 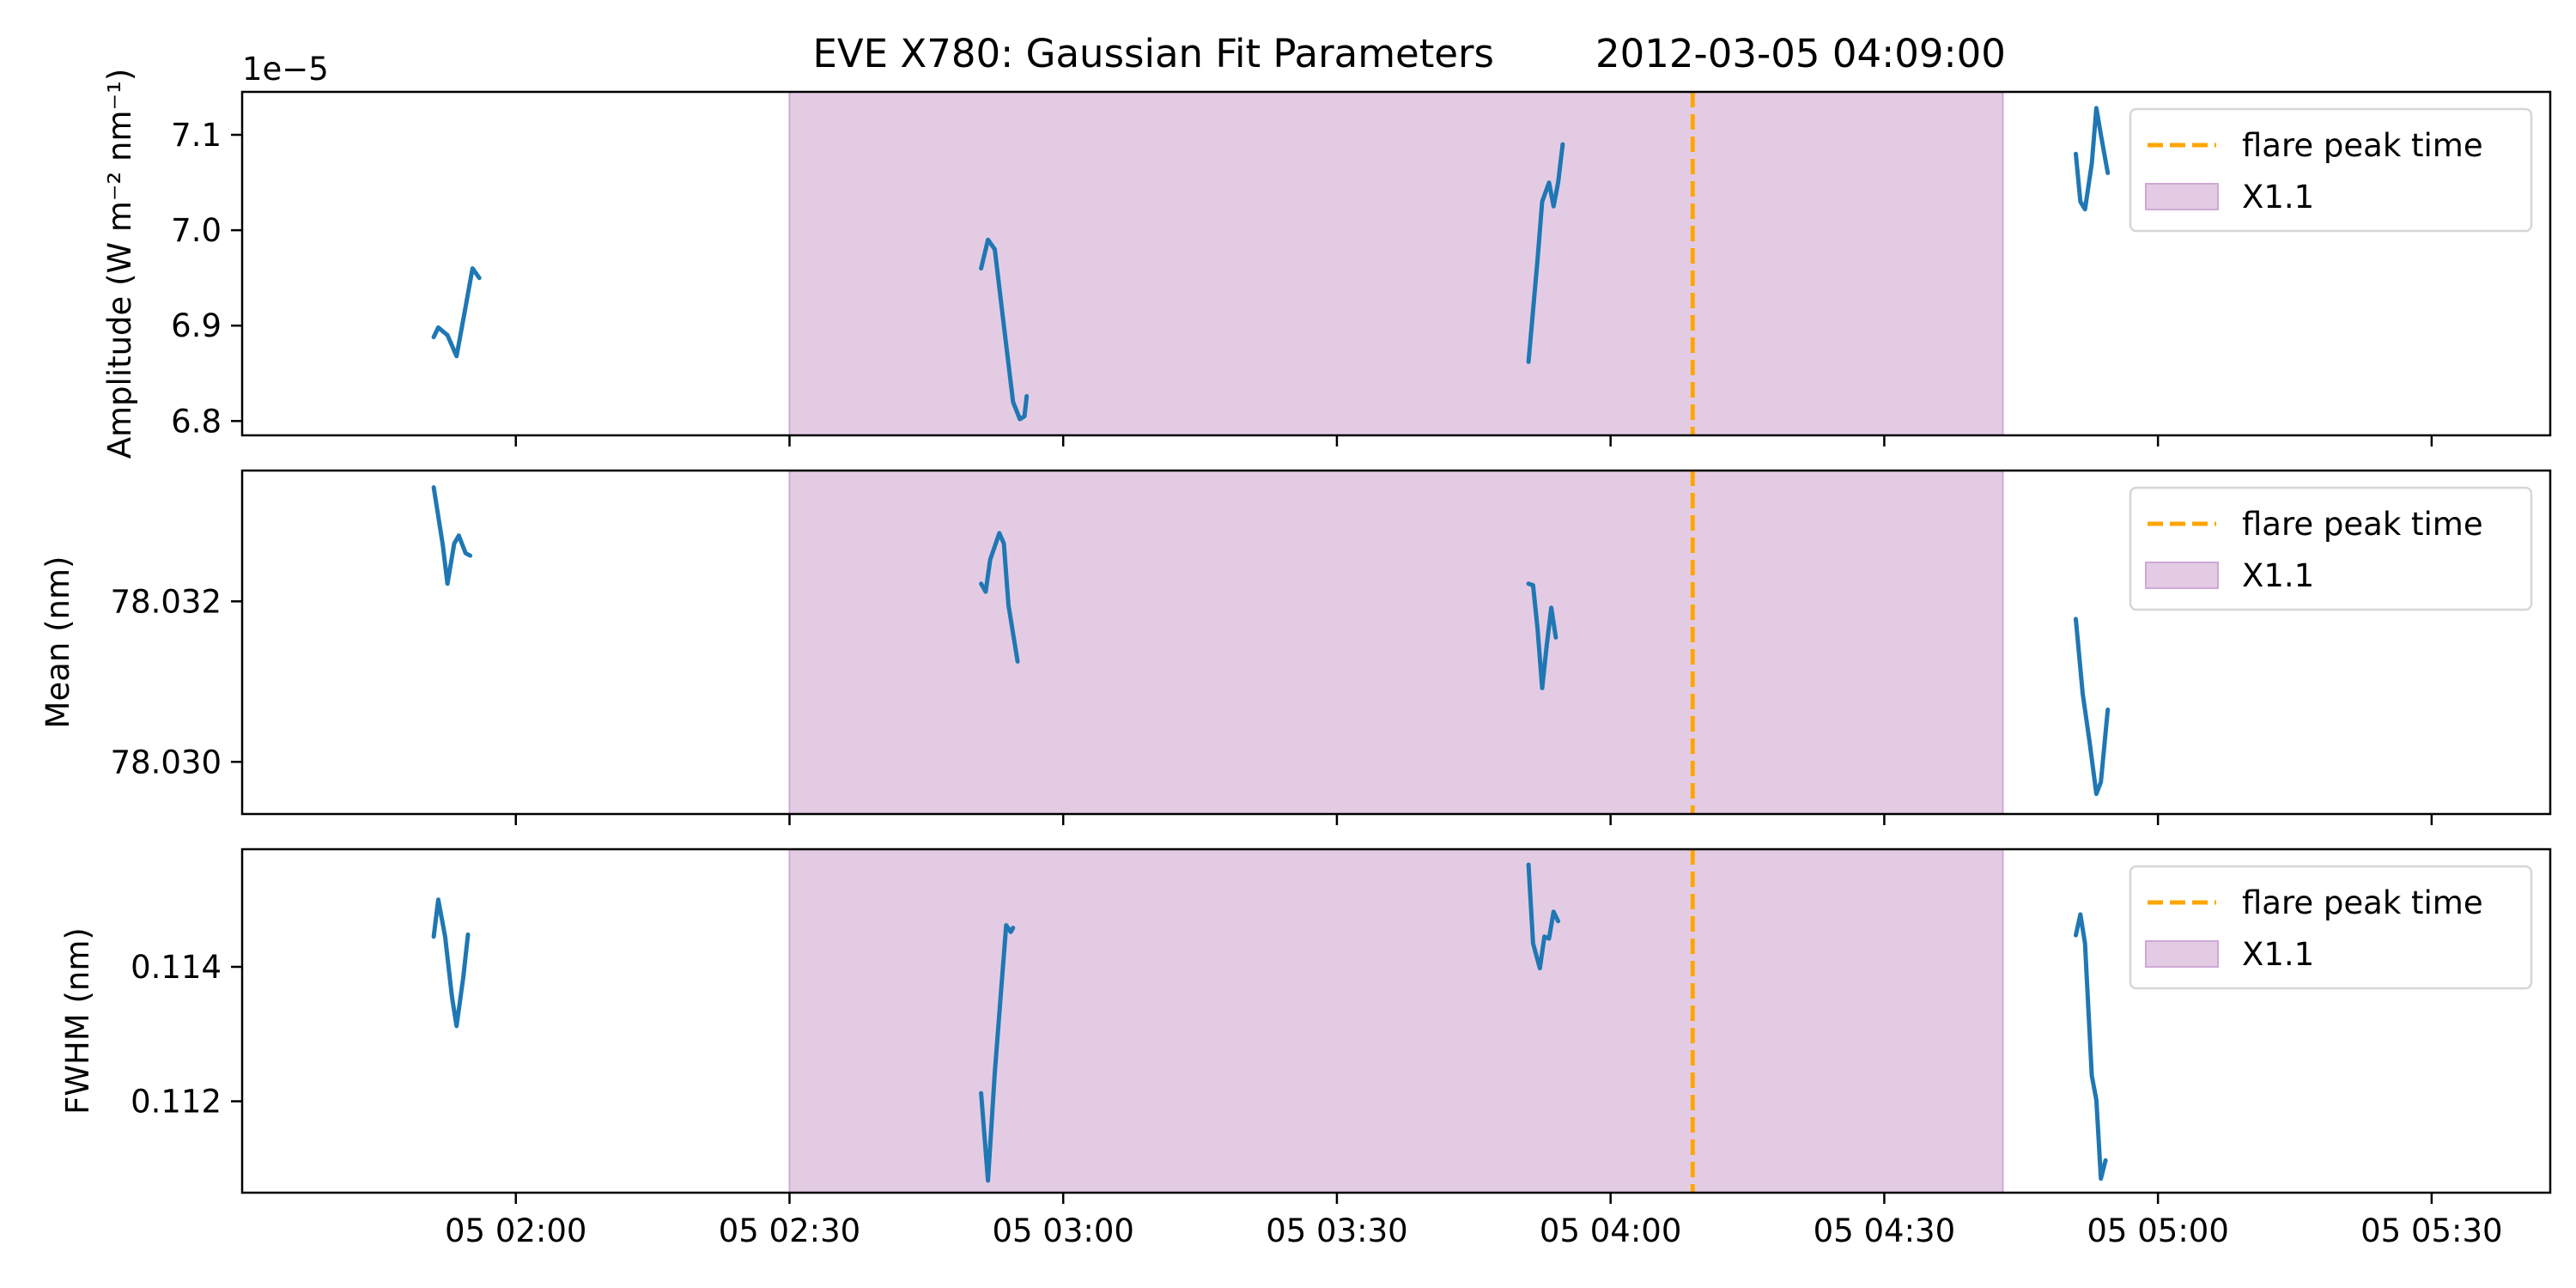 What do you see at coordinates (1885, 1230) in the screenshot?
I see `x-tick-label: 05 04:30` at bounding box center [1885, 1230].